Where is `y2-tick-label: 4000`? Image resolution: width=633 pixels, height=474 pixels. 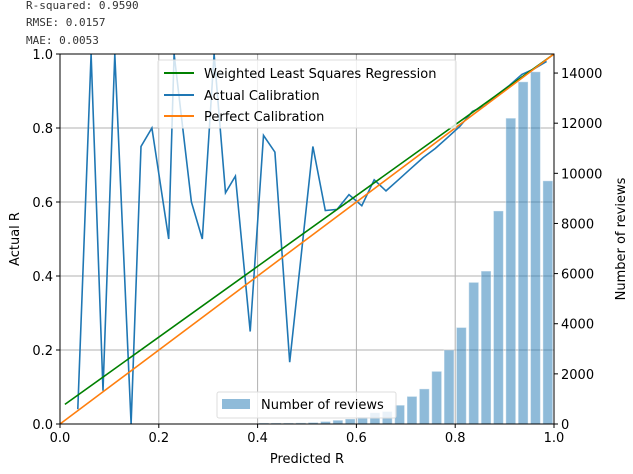 y2-tick-label: 4000 is located at coordinates (577, 325).